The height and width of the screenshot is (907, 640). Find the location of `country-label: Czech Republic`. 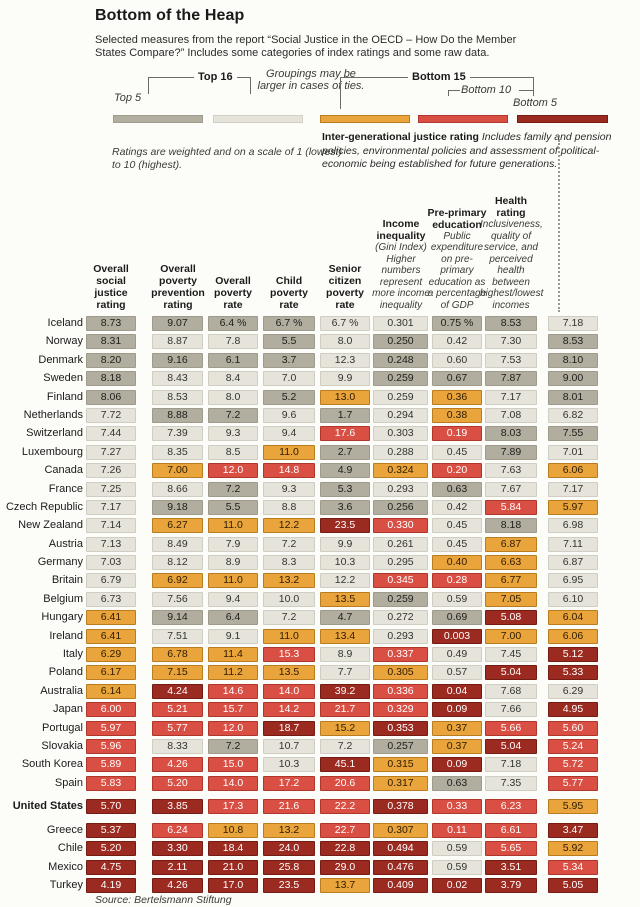

country-label: Czech Republic is located at coordinates (44, 506).